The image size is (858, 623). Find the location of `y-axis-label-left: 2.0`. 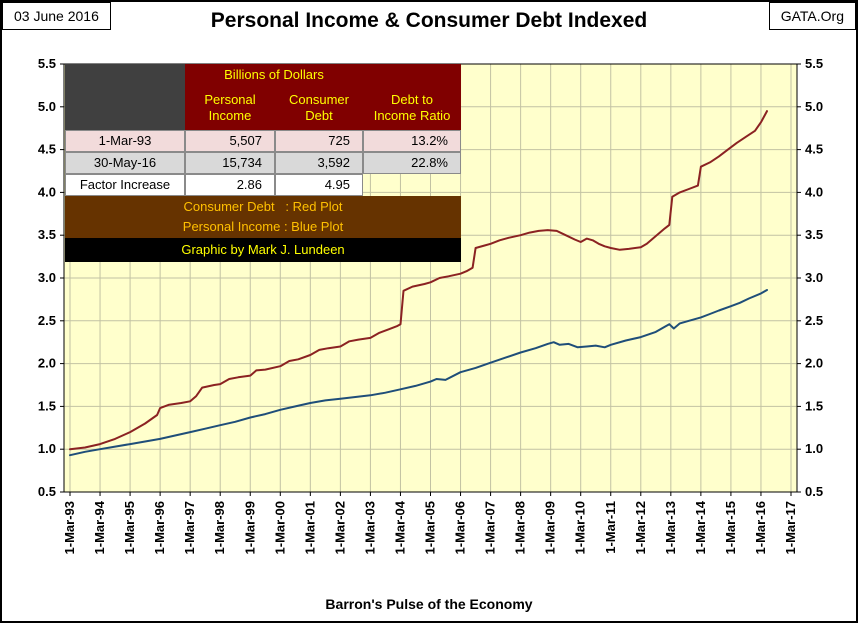

y-axis-label-left: 2.0 is located at coordinates (47, 363).